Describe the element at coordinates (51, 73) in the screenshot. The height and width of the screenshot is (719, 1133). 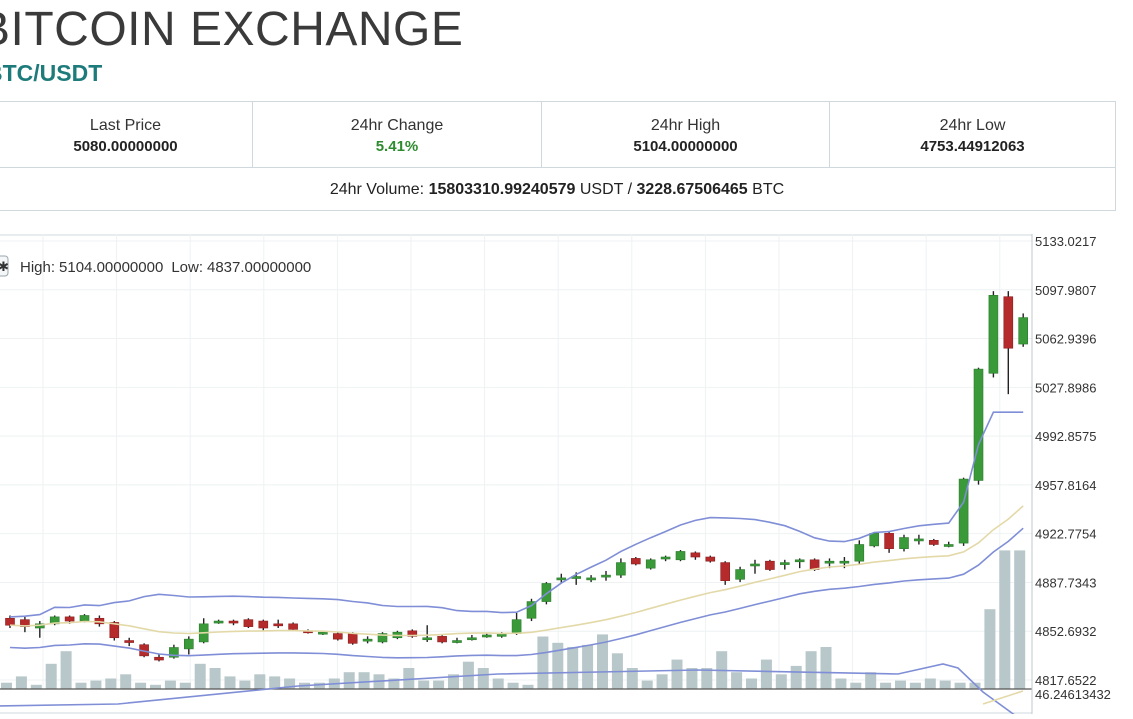
I see `trading-pair: BTC/USDT` at that location.